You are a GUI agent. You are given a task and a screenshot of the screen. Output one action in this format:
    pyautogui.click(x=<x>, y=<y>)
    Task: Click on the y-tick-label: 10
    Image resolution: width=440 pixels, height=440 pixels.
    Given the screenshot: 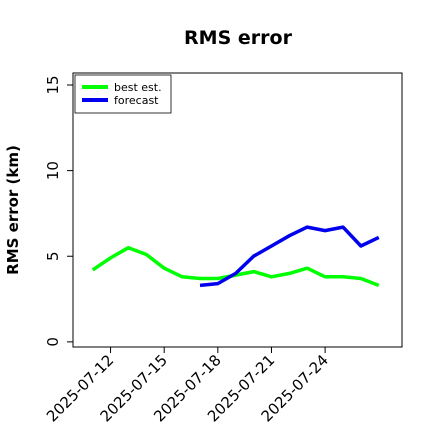 What is the action you would take?
    pyautogui.click(x=53, y=170)
    